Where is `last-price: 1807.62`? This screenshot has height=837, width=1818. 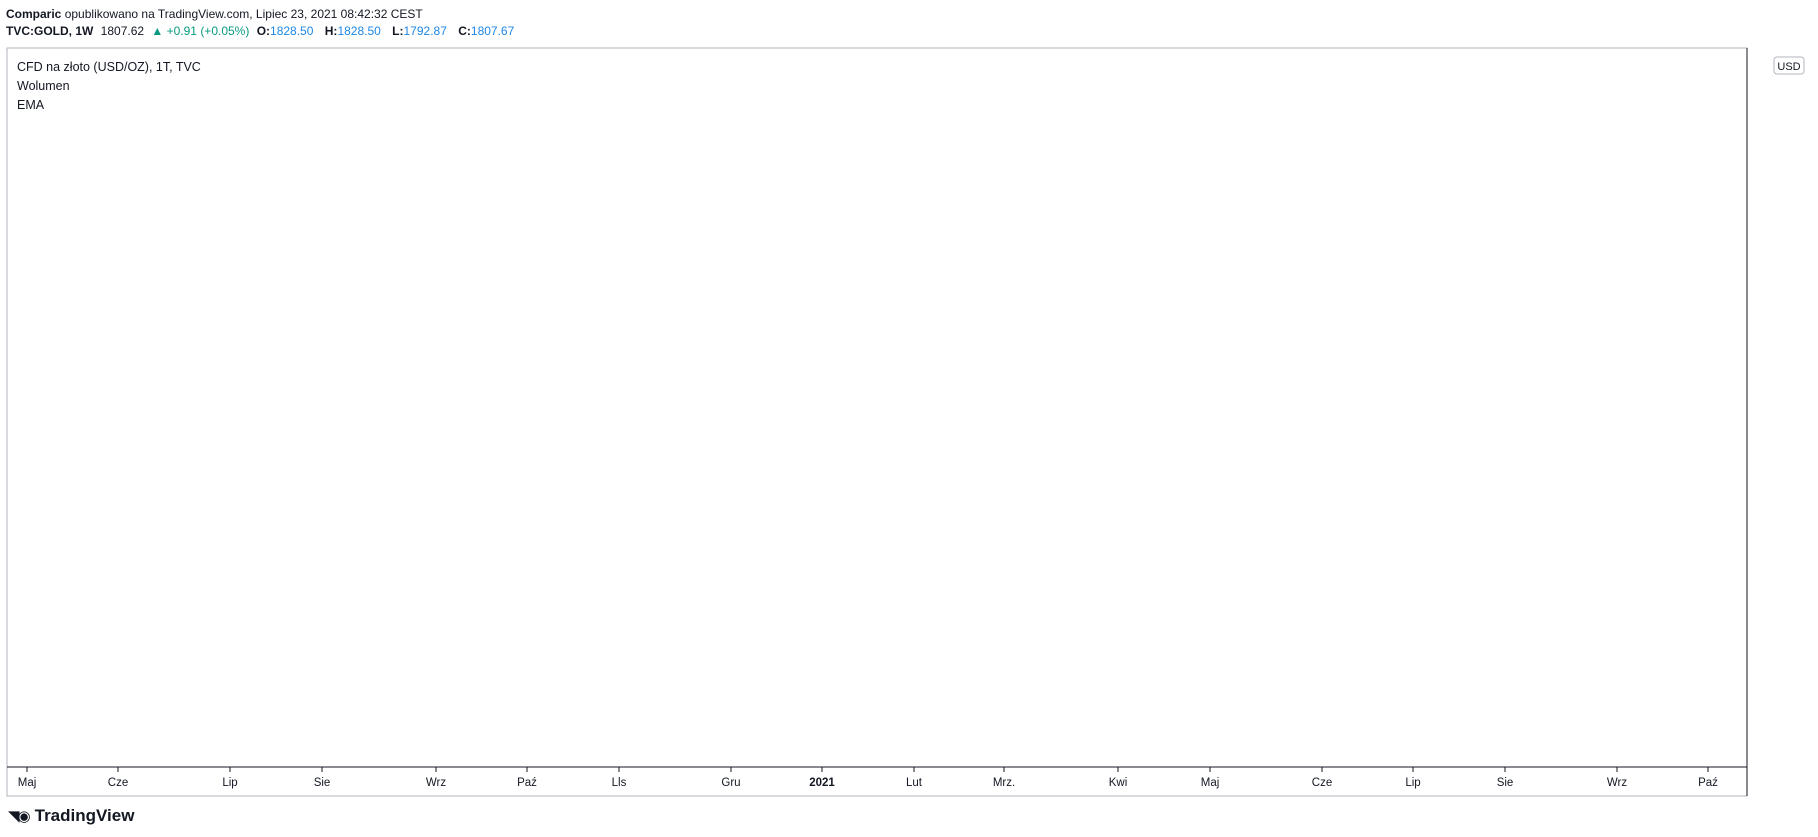
last-price: 1807.62 is located at coordinates (122, 31).